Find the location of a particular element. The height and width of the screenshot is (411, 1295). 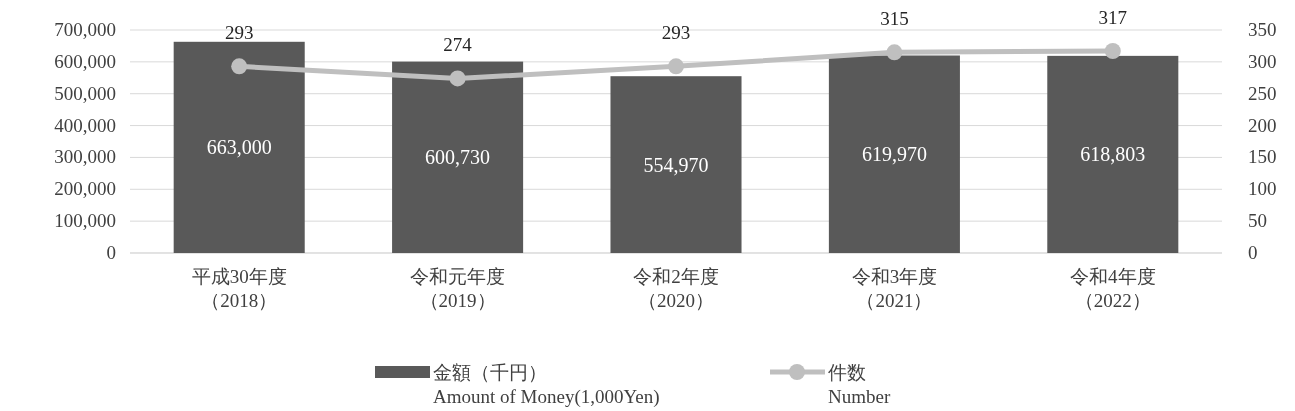

y-tick-label: 500,000 is located at coordinates (85, 93).